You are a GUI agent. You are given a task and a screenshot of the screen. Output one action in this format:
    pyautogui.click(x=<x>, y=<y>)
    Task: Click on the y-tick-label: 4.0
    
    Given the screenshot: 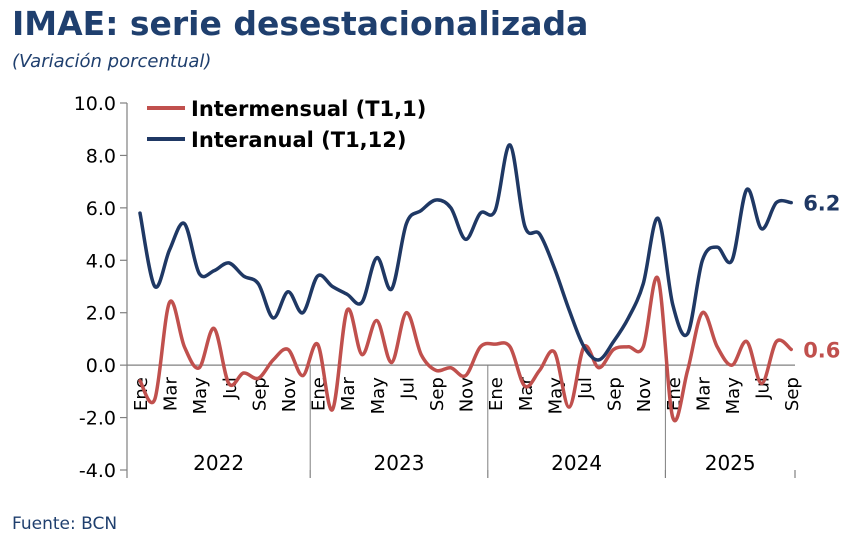 What is the action you would take?
    pyautogui.click(x=101, y=261)
    